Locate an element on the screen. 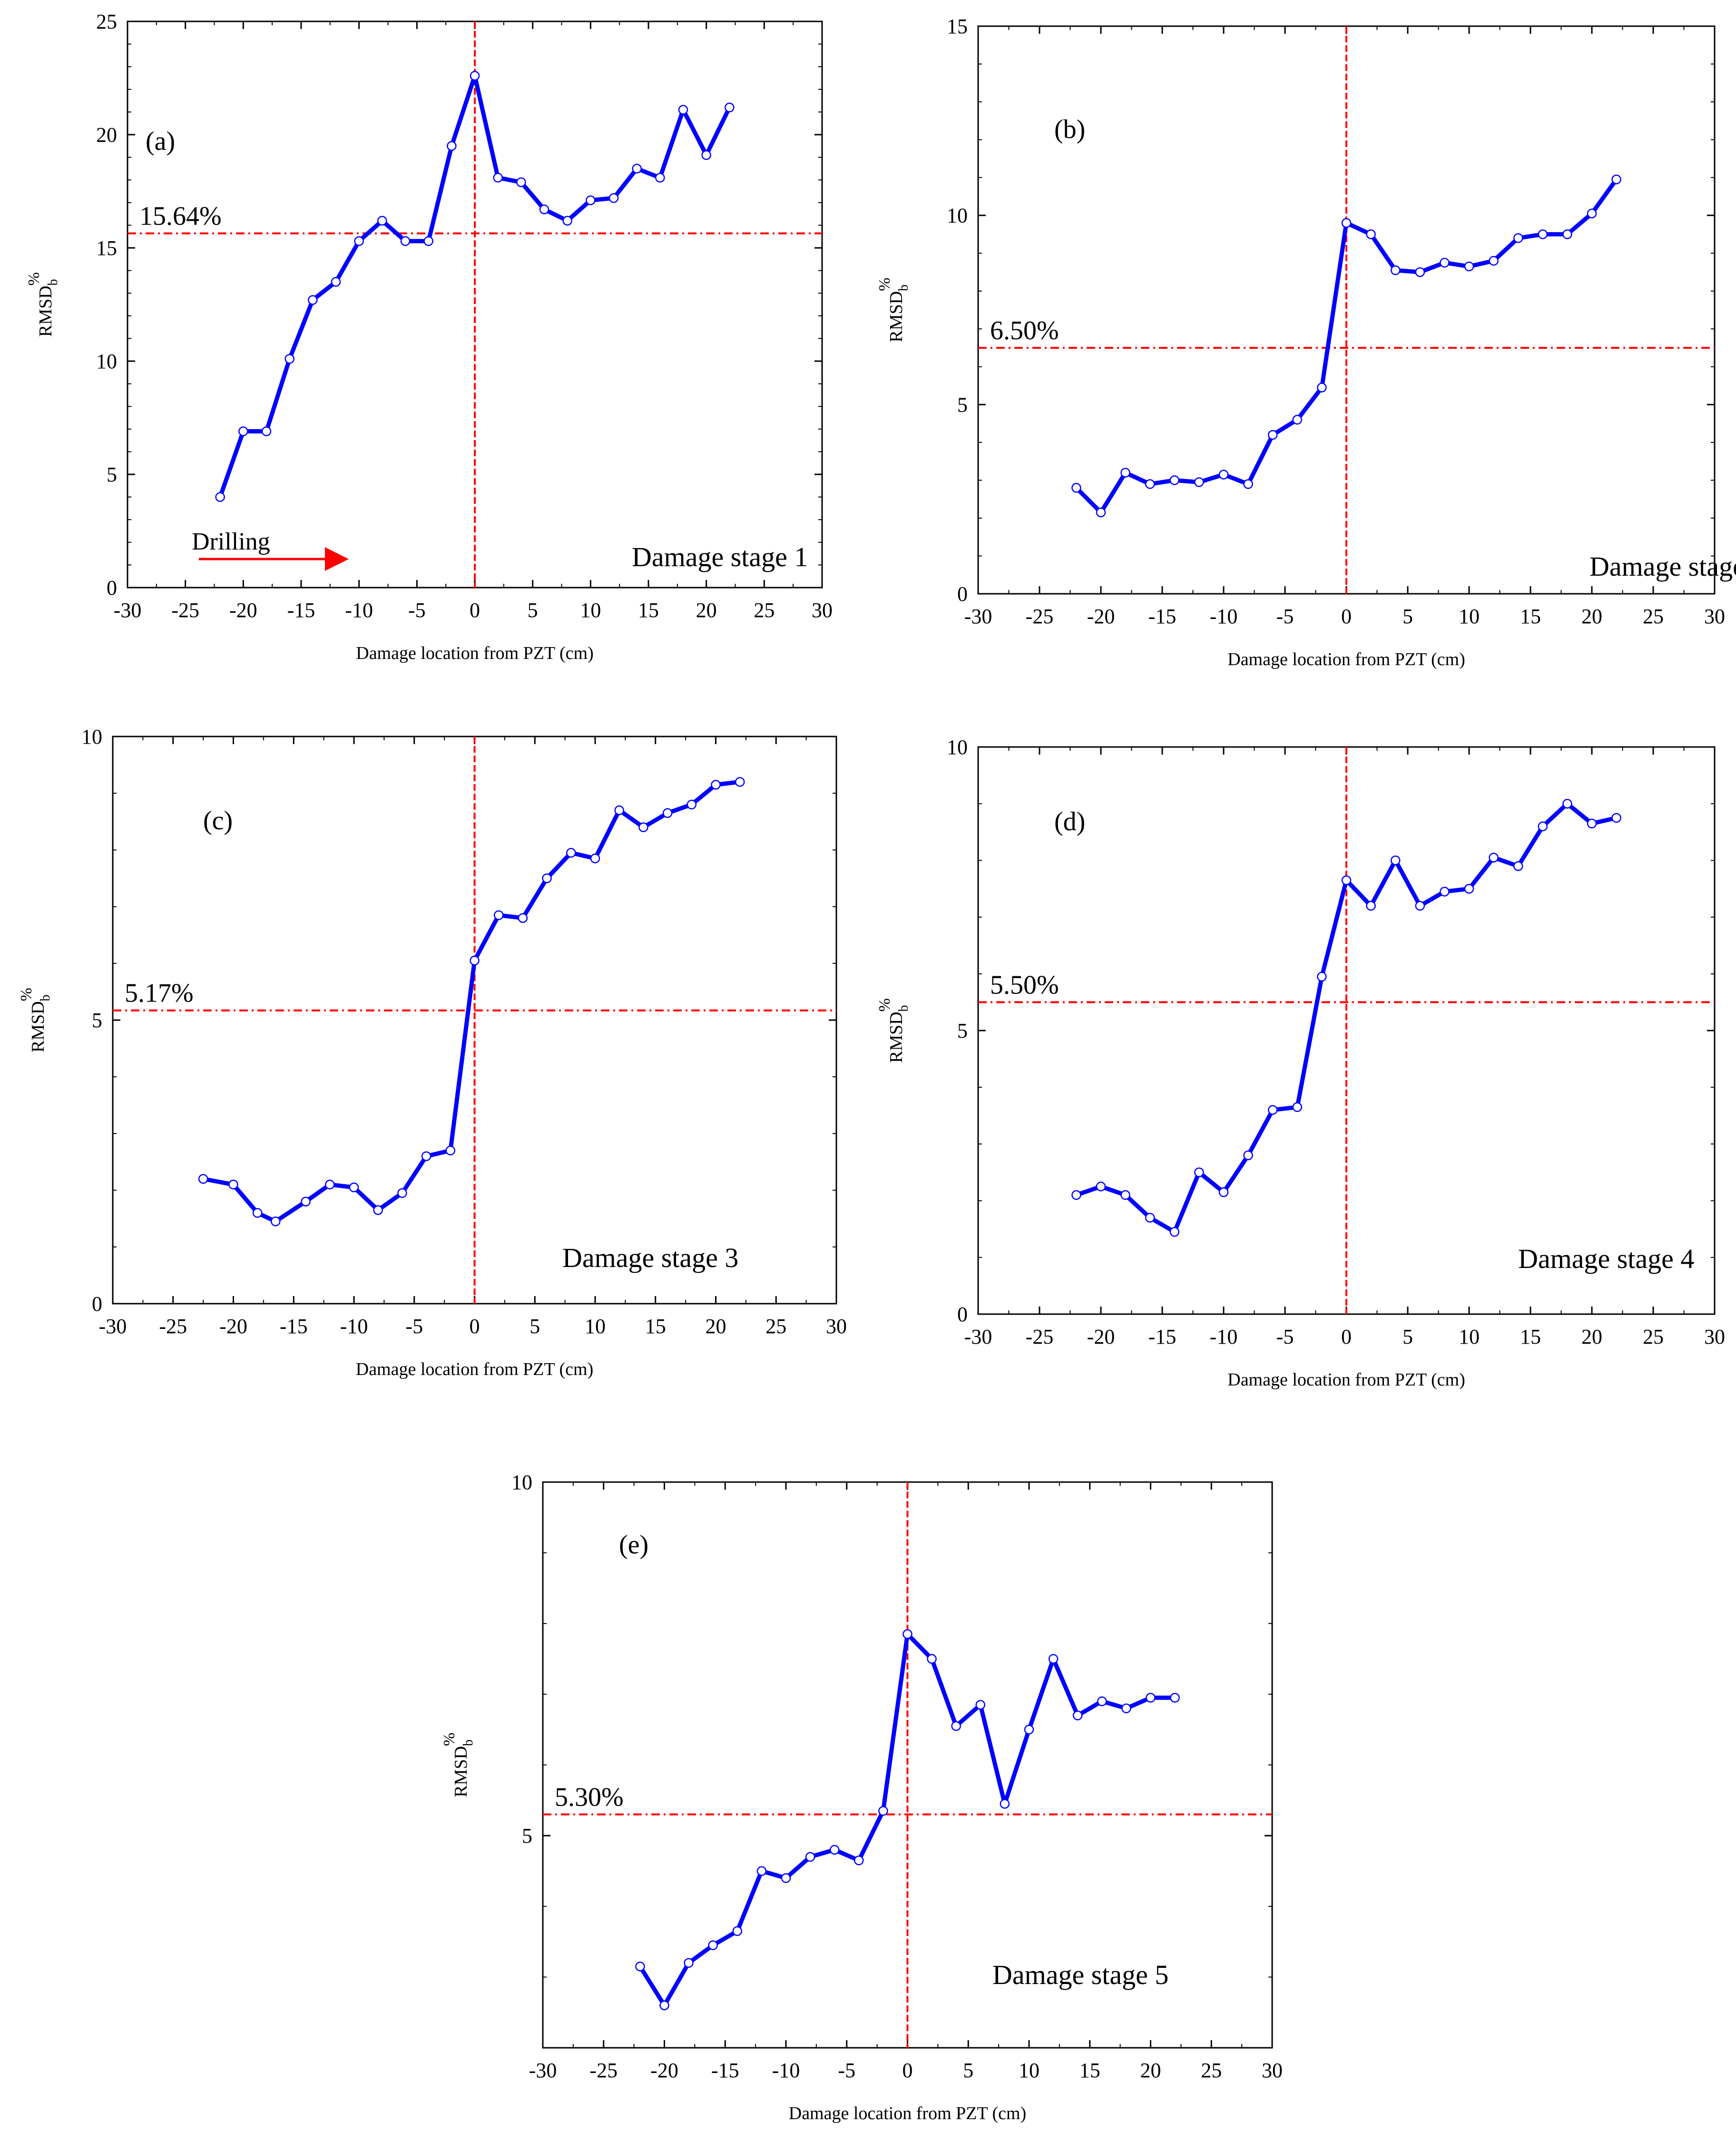 The width and height of the screenshot is (1736, 2132). x-tick-label: -10 is located at coordinates (1224, 616).